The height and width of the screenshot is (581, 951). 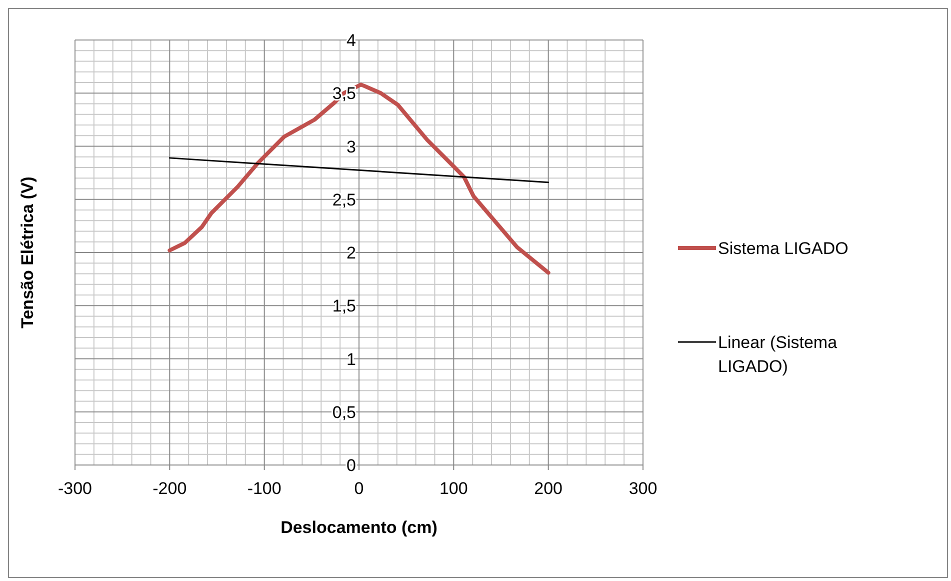 What do you see at coordinates (351, 253) in the screenshot?
I see `y-tick-label: 2` at bounding box center [351, 253].